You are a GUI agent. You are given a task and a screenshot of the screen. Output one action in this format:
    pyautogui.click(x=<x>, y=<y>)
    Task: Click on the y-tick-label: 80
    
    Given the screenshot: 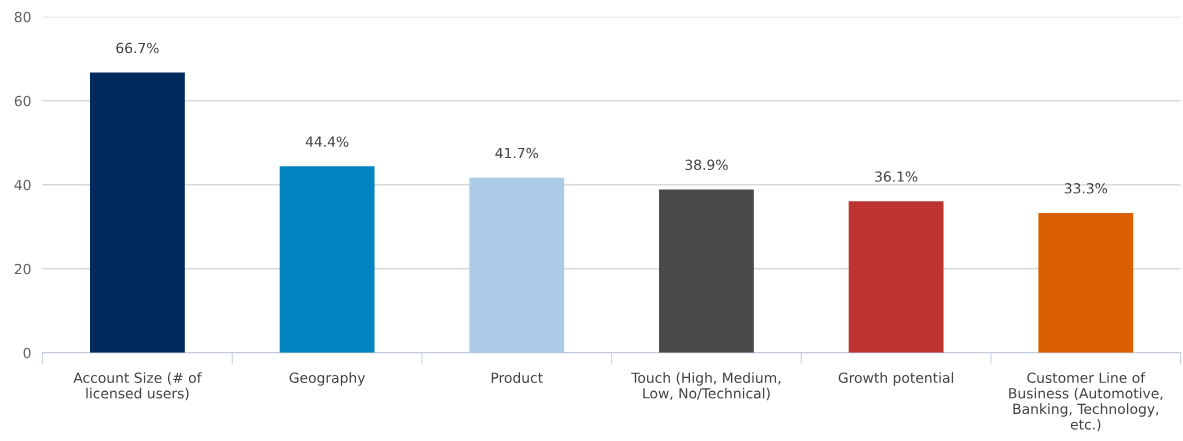 What is the action you would take?
    pyautogui.click(x=22, y=17)
    